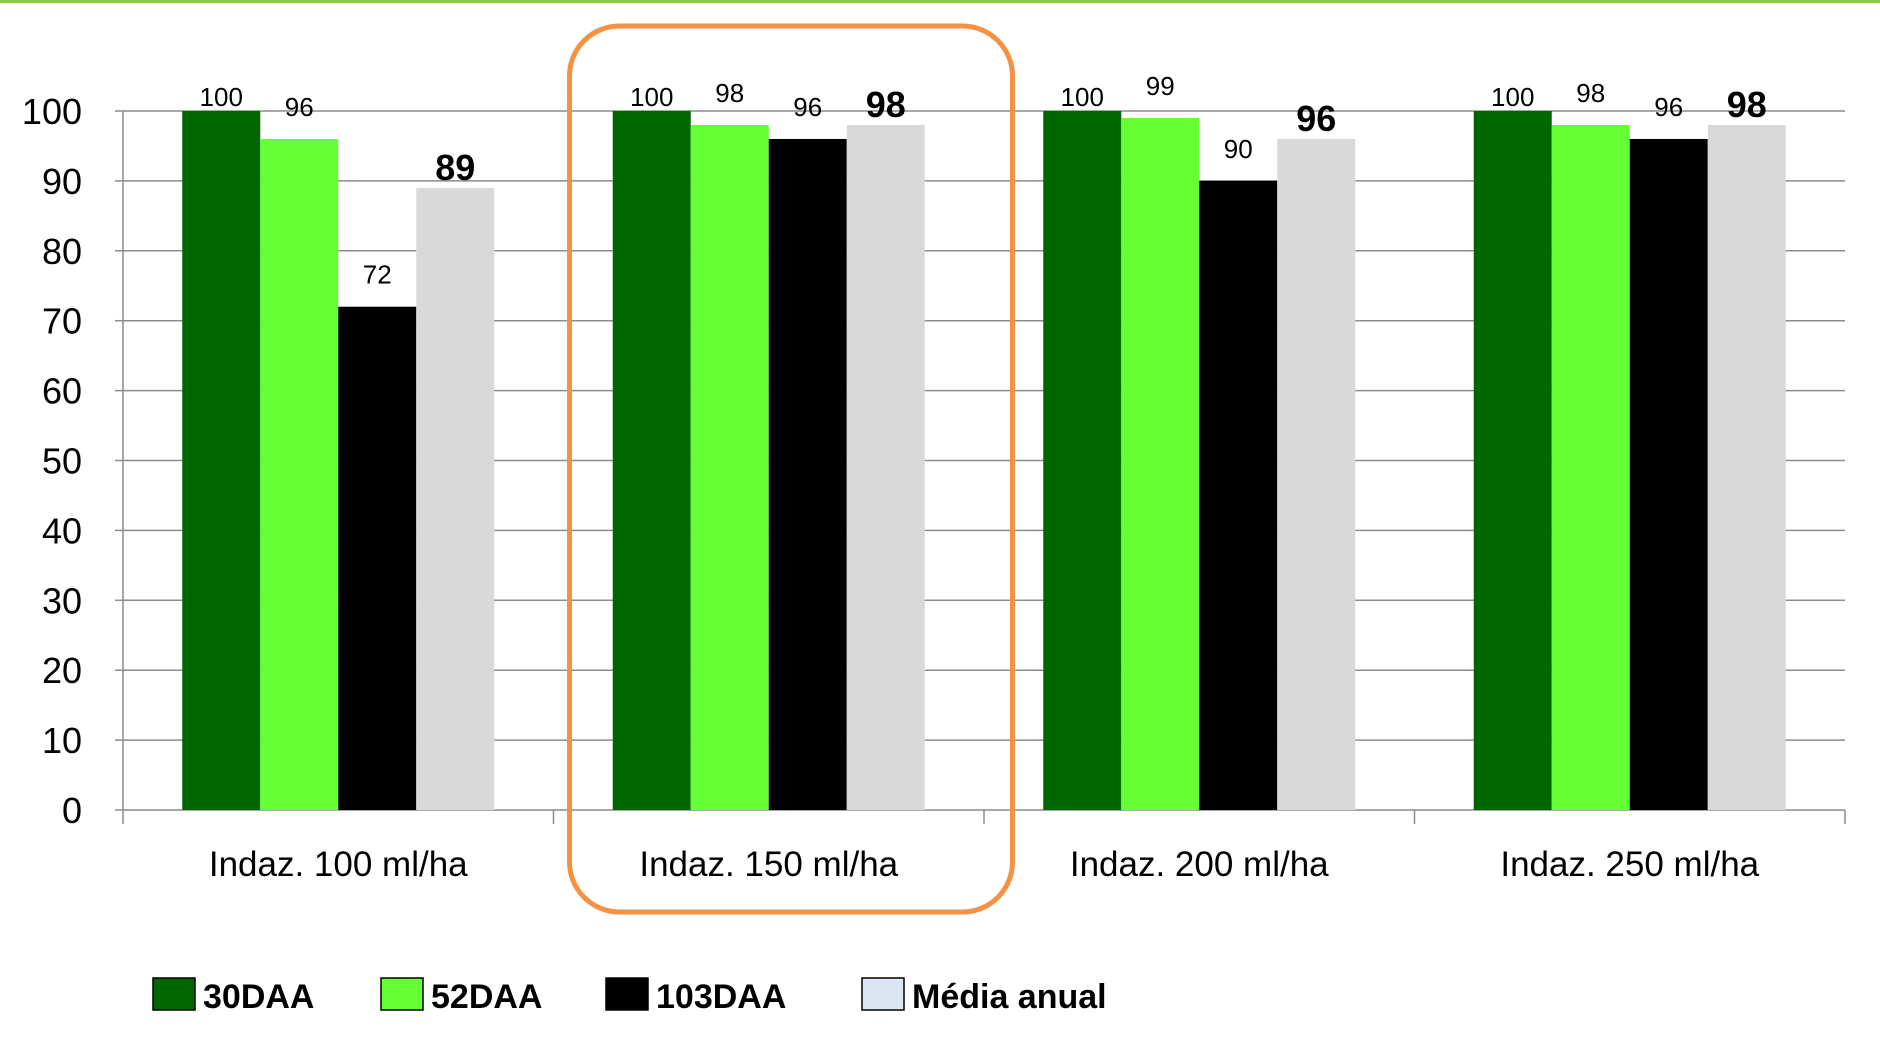 Image resolution: width=1880 pixels, height=1046 pixels. I want to click on y-tick-label: 20, so click(62, 670).